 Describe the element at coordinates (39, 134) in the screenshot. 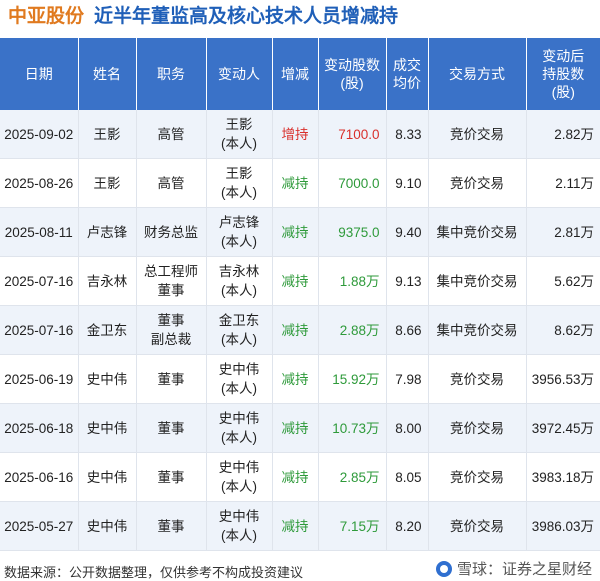

I see `cell-date: 2025-09-02` at that location.